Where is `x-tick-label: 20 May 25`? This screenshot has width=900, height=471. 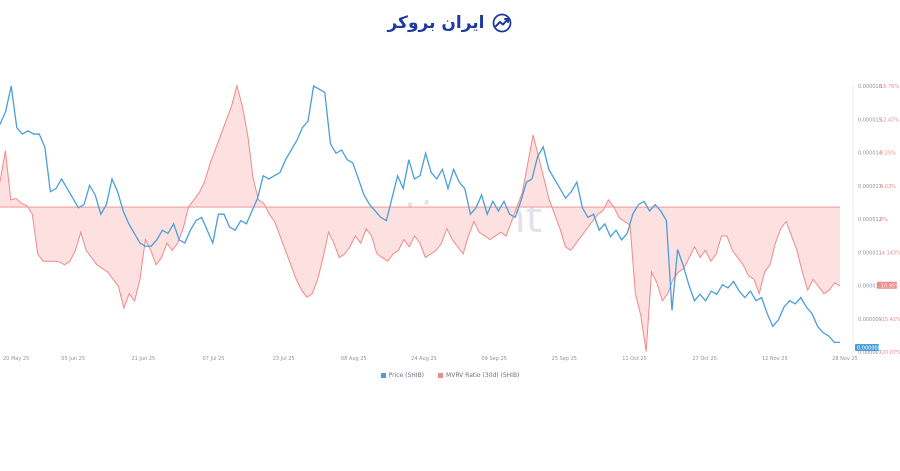
x-tick-label: 20 May 25 is located at coordinates (16, 359).